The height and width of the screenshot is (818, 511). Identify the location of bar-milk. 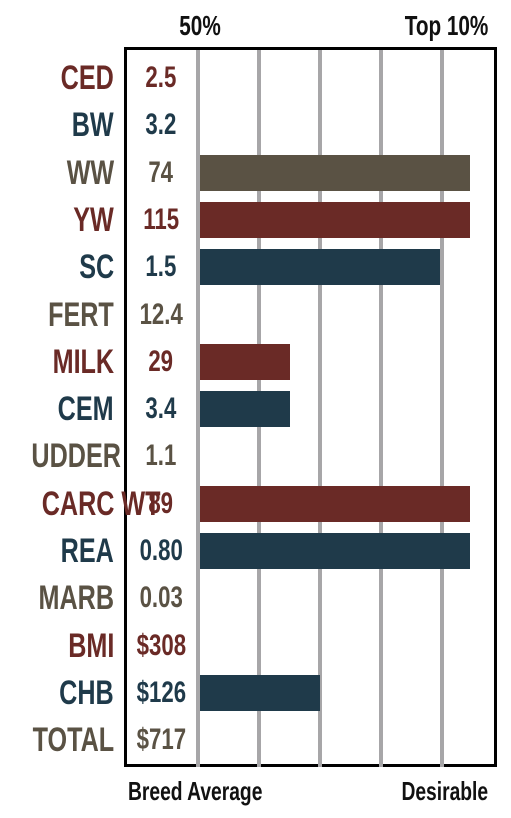
(245, 361).